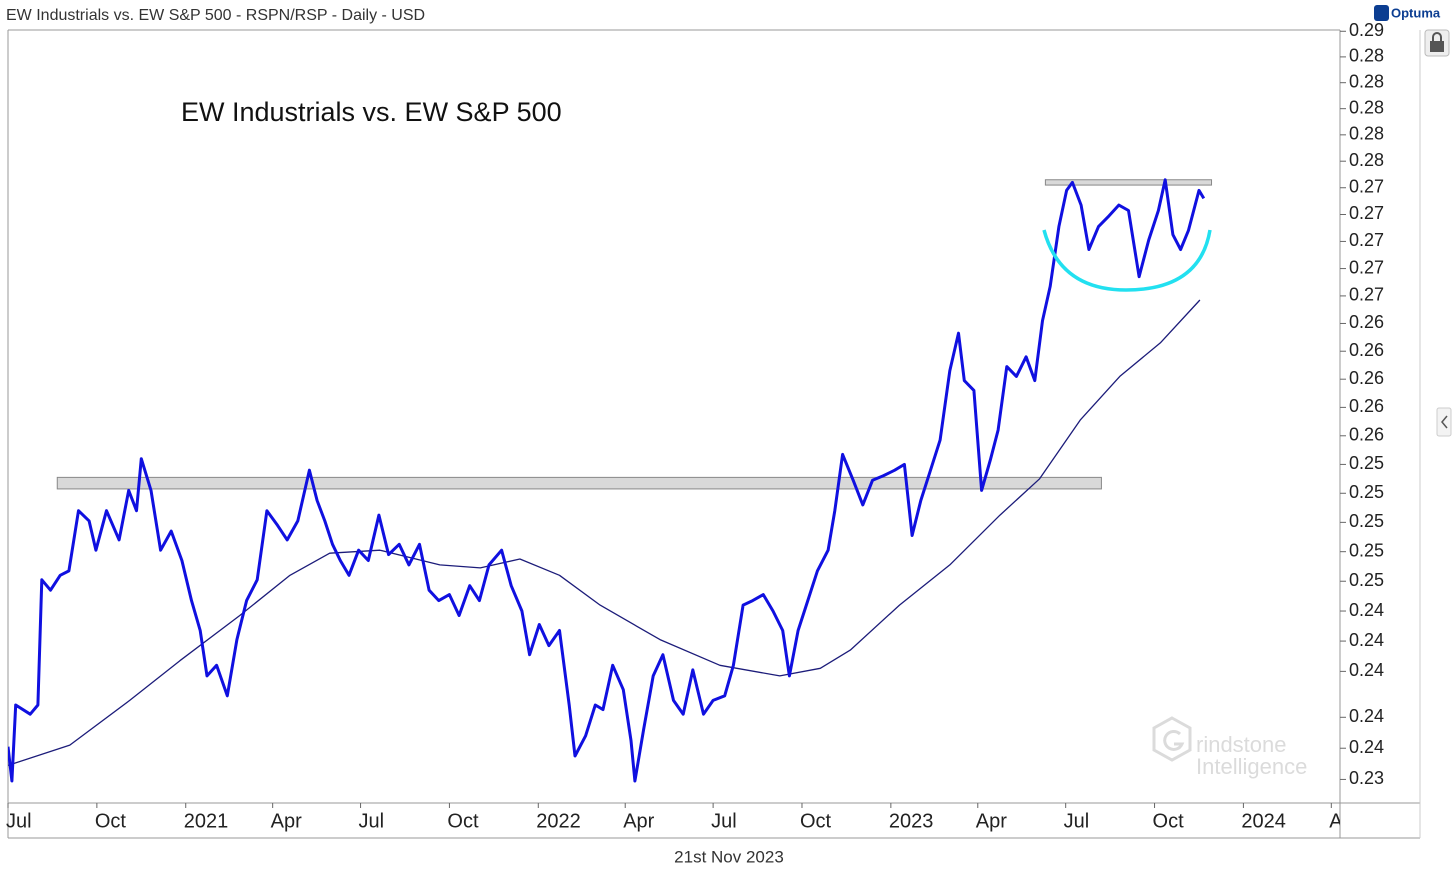 The height and width of the screenshot is (872, 1456). Describe the element at coordinates (1416, 12) in the screenshot. I see `brand: Optuma` at that location.